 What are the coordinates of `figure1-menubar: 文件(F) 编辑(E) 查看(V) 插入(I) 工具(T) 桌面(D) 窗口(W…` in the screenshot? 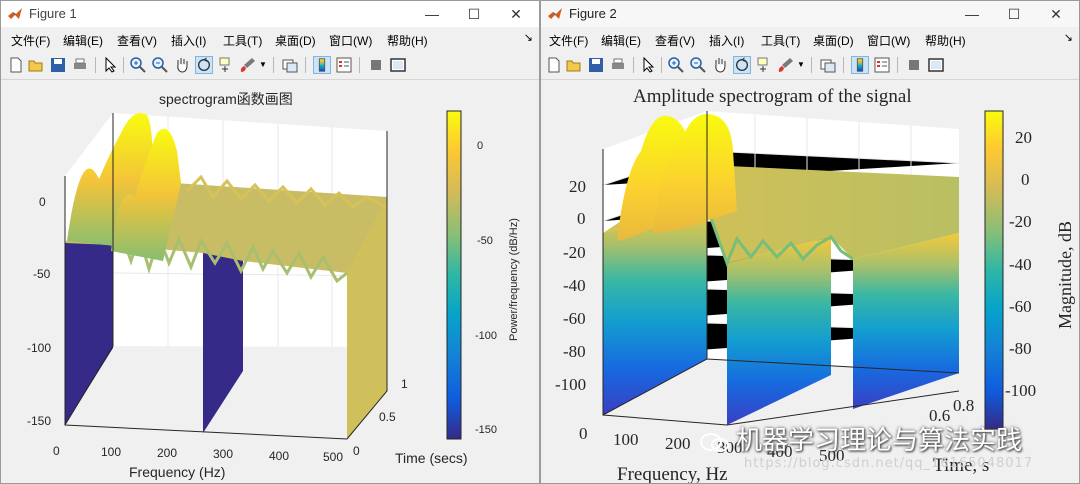 It's located at (270, 39).